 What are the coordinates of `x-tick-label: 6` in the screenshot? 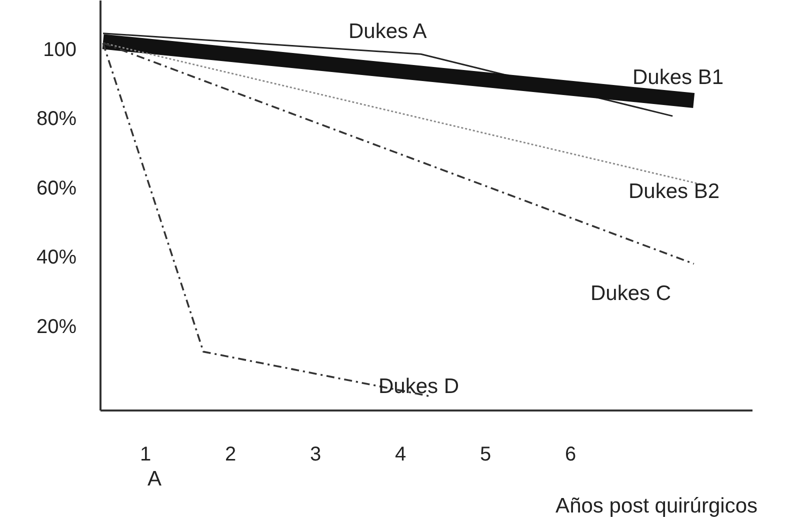 It's located at (570, 455).